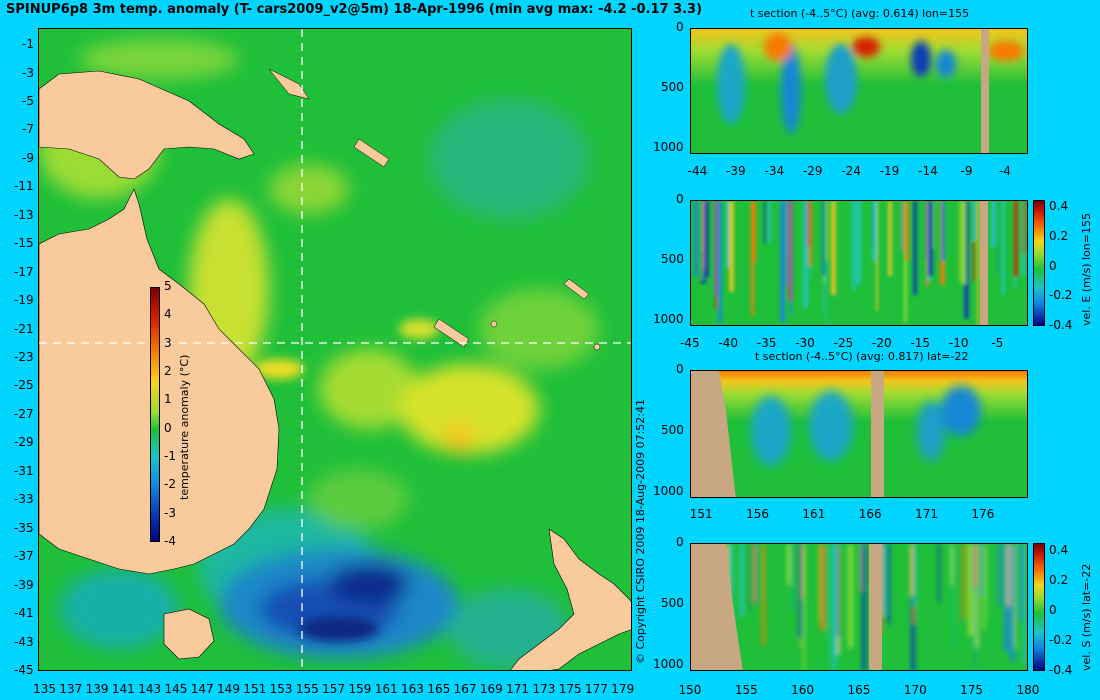 The height and width of the screenshot is (700, 1100). Describe the element at coordinates (805, 343) in the screenshot. I see `section2-x-tick: -30` at that location.